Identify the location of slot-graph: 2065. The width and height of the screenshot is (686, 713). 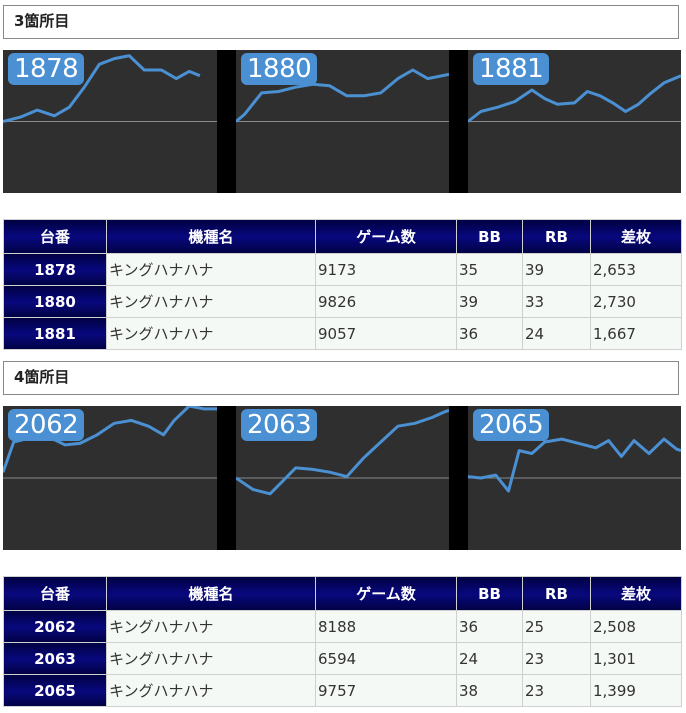
(574, 478).